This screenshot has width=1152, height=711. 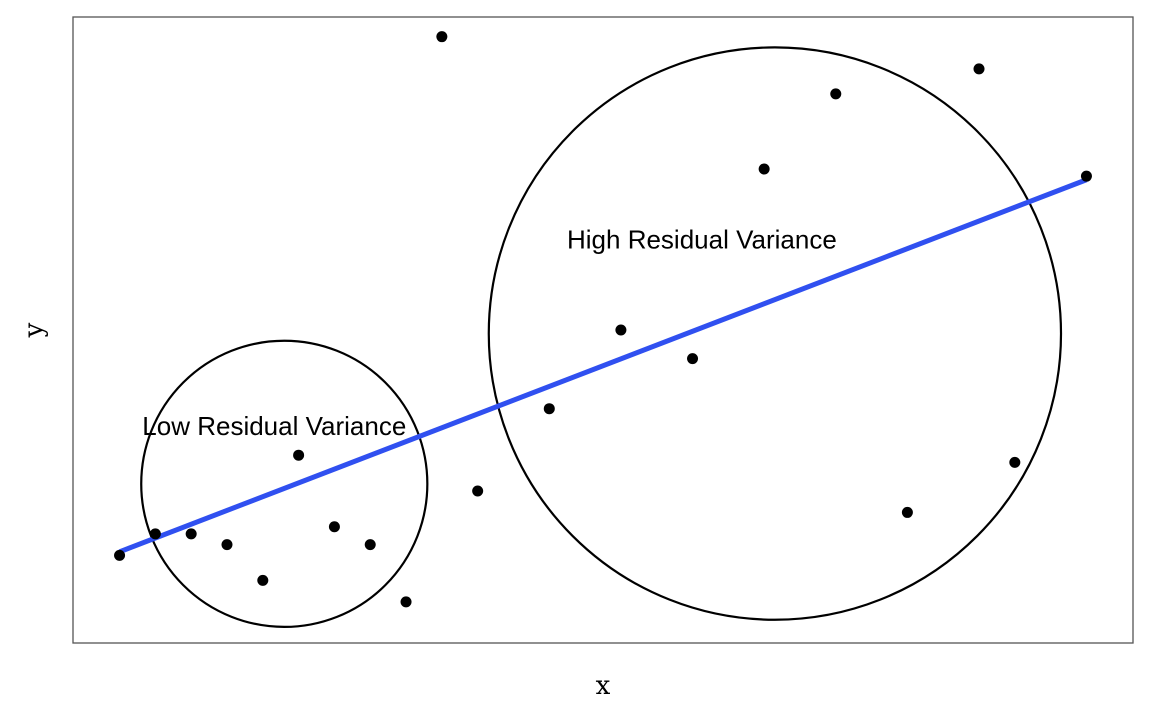 What do you see at coordinates (274, 426) in the screenshot?
I see `region-label: Low Residual Variance` at bounding box center [274, 426].